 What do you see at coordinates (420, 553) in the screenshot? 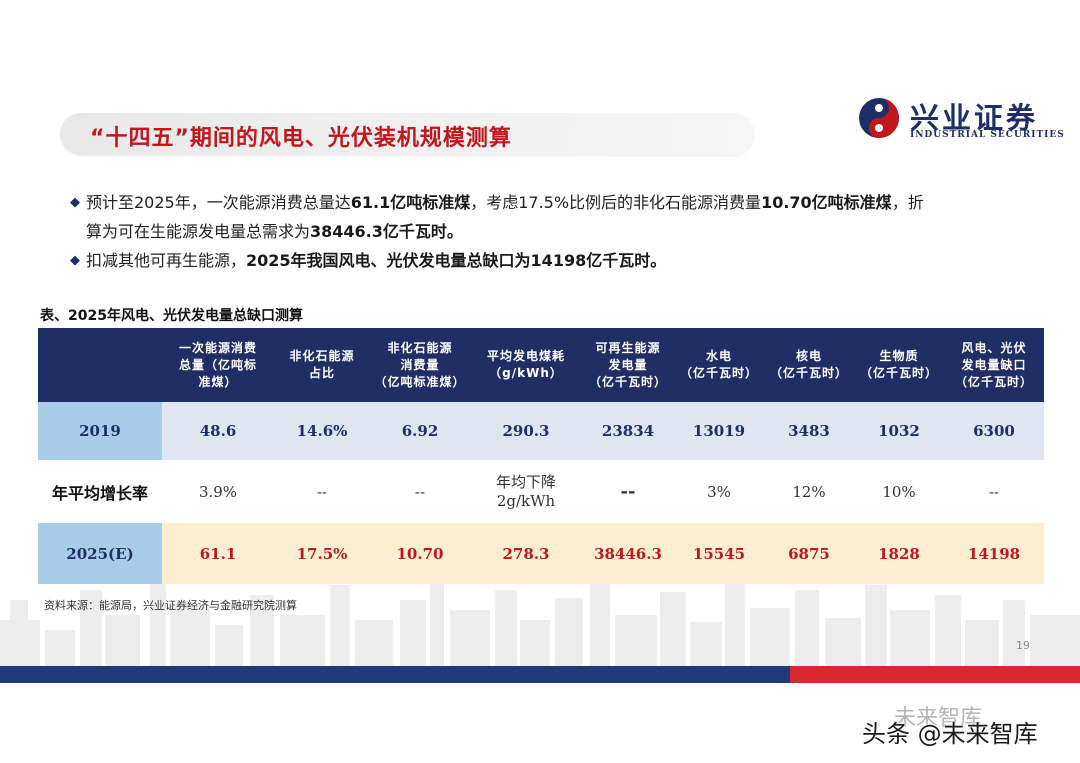
I see `table-cell: 10.70` at bounding box center [420, 553].